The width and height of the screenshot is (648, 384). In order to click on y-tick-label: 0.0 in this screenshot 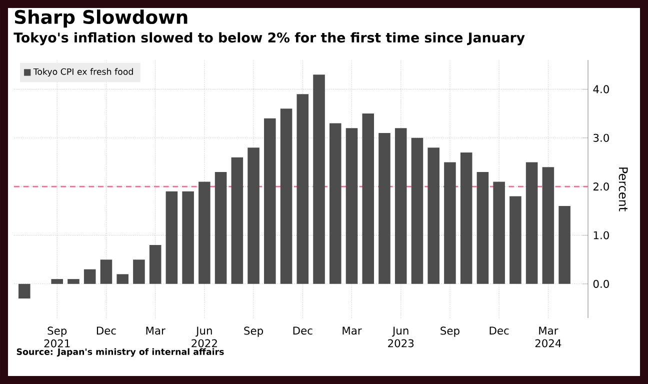, I will do `click(601, 284)`.